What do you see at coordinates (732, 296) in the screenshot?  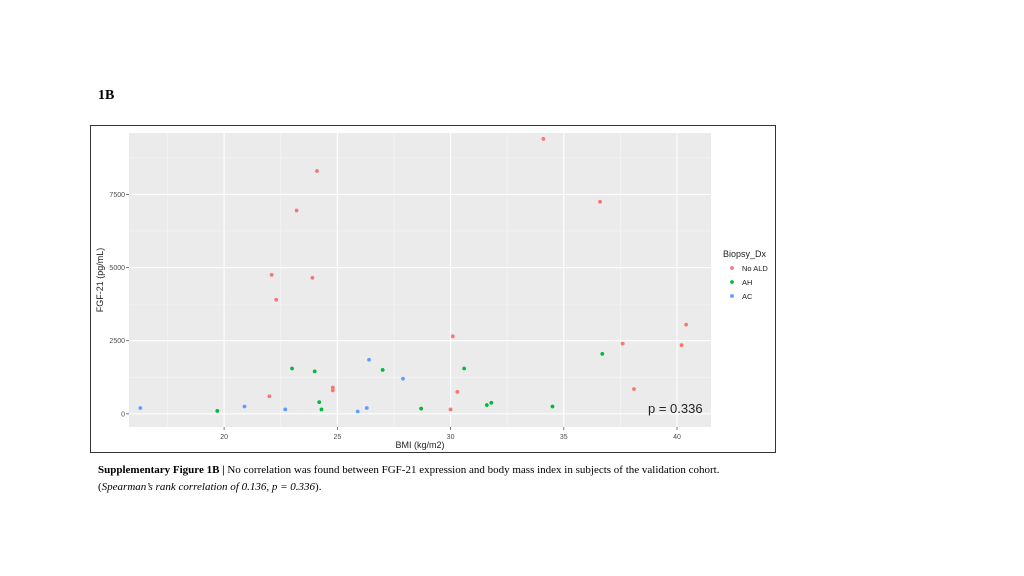 I see `legend-key-ac` at bounding box center [732, 296].